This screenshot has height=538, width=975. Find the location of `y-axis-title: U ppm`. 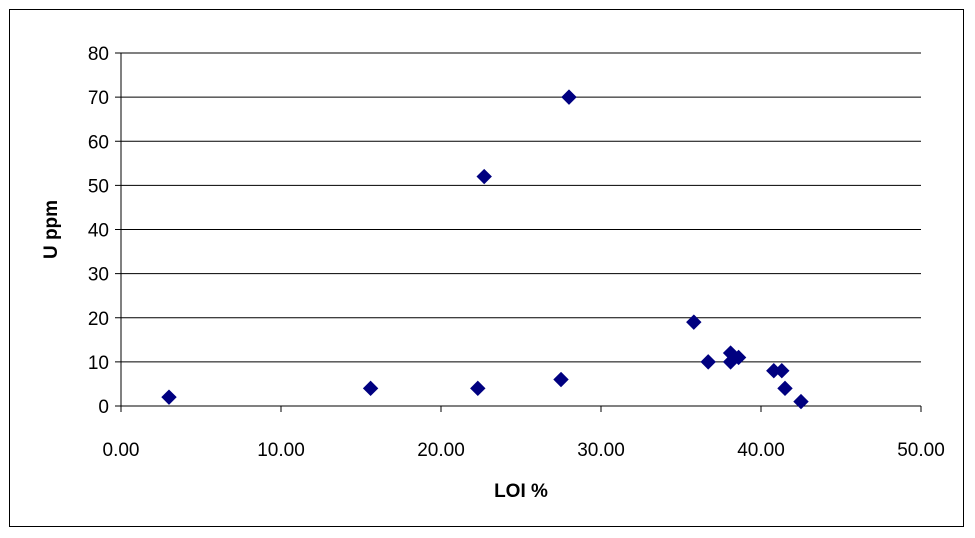

y-axis-title: U ppm is located at coordinates (51, 229).